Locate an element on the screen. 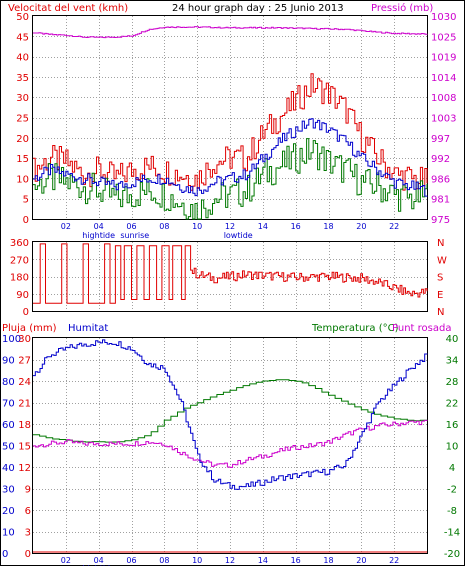 This screenshot has height=566, width=465. wind-x-tick: 20 is located at coordinates (361, 226).